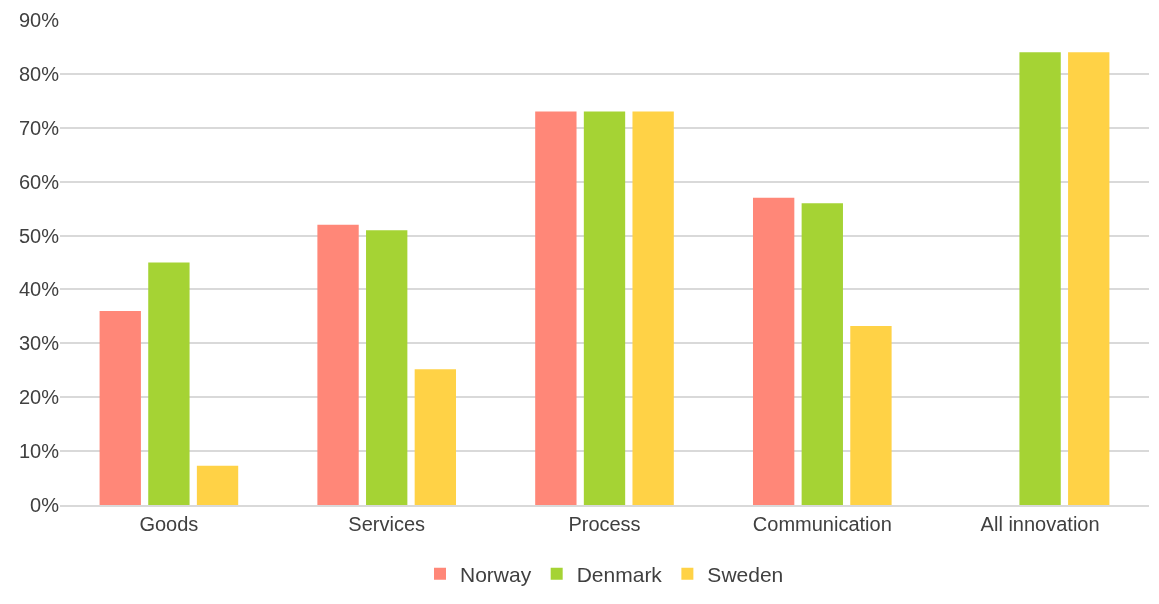  What do you see at coordinates (619, 574) in the screenshot?
I see `legend-label: Denmark` at bounding box center [619, 574].